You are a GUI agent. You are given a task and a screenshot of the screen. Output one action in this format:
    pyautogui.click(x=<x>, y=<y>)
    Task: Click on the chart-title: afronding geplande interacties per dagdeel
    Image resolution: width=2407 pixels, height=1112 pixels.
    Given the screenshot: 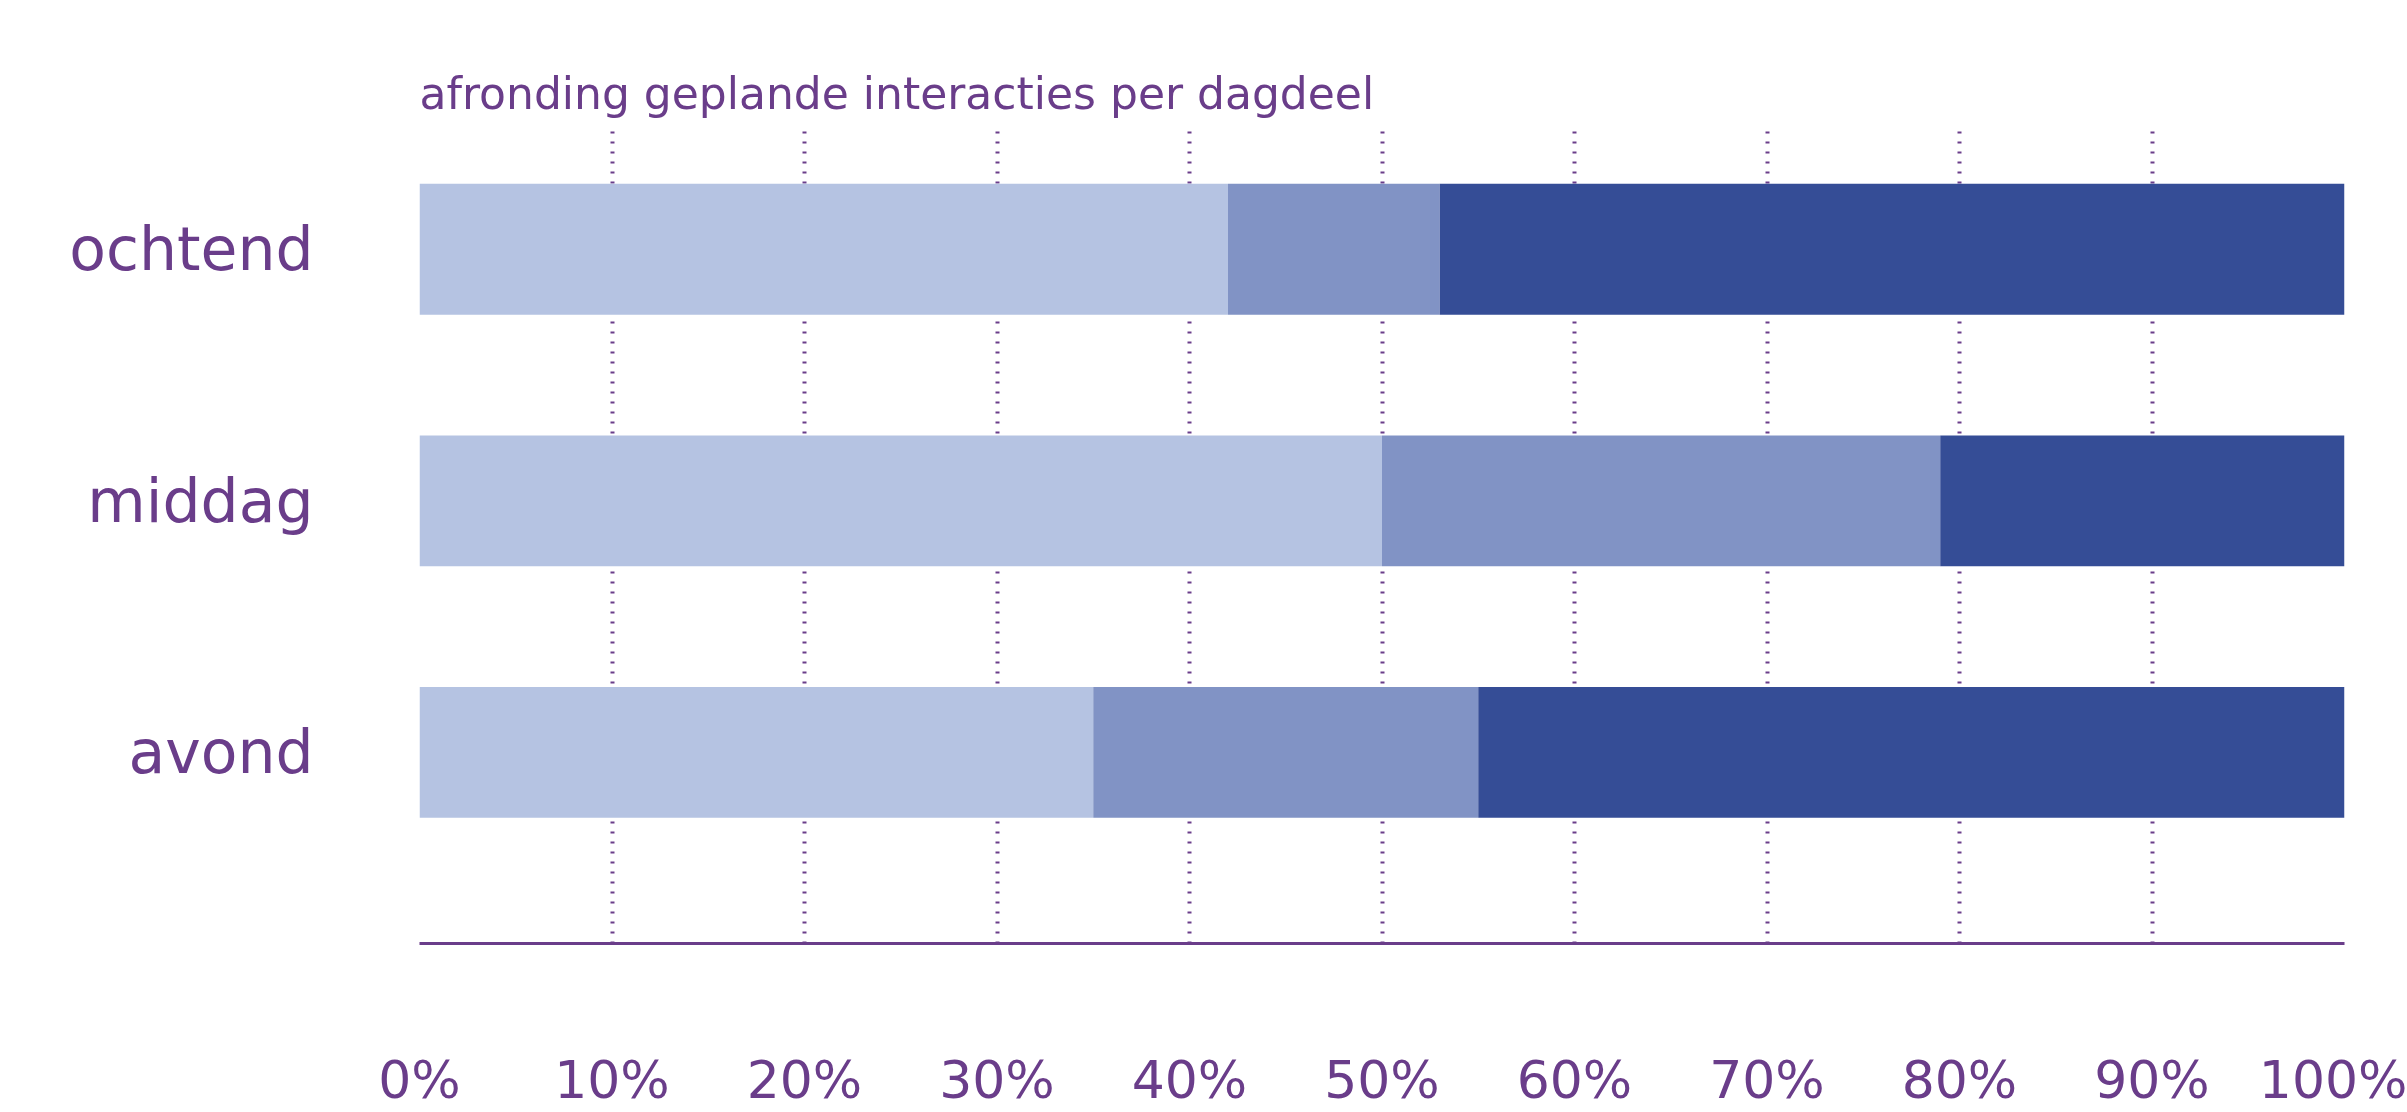 What is the action you would take?
    pyautogui.click(x=897, y=93)
    